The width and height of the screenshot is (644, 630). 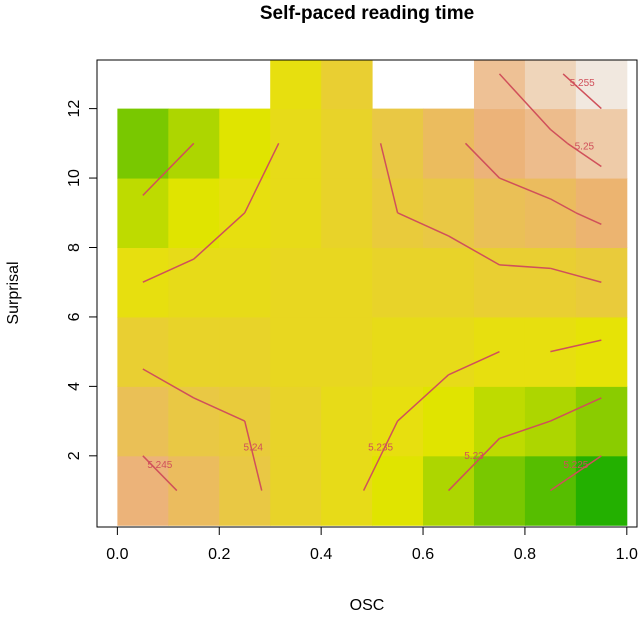 What do you see at coordinates (582, 83) in the screenshot?
I see `contour-label: 5.255` at bounding box center [582, 83].